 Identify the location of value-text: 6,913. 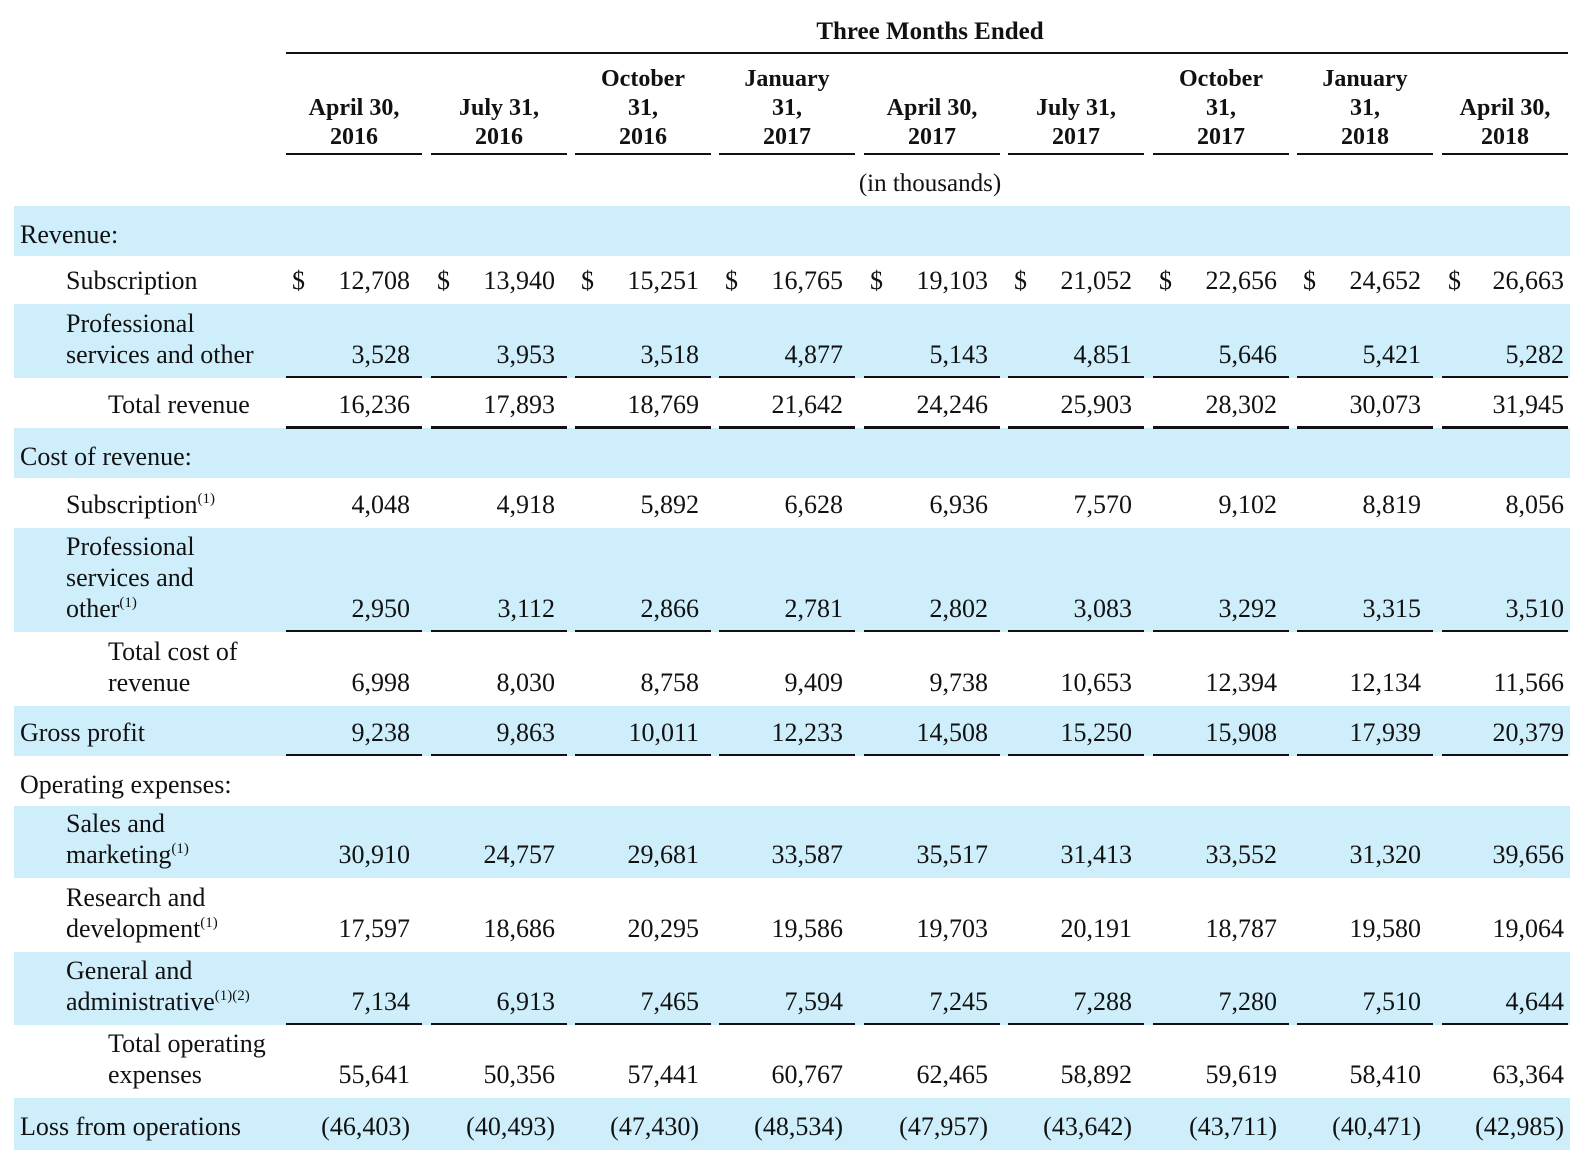
(526, 1001).